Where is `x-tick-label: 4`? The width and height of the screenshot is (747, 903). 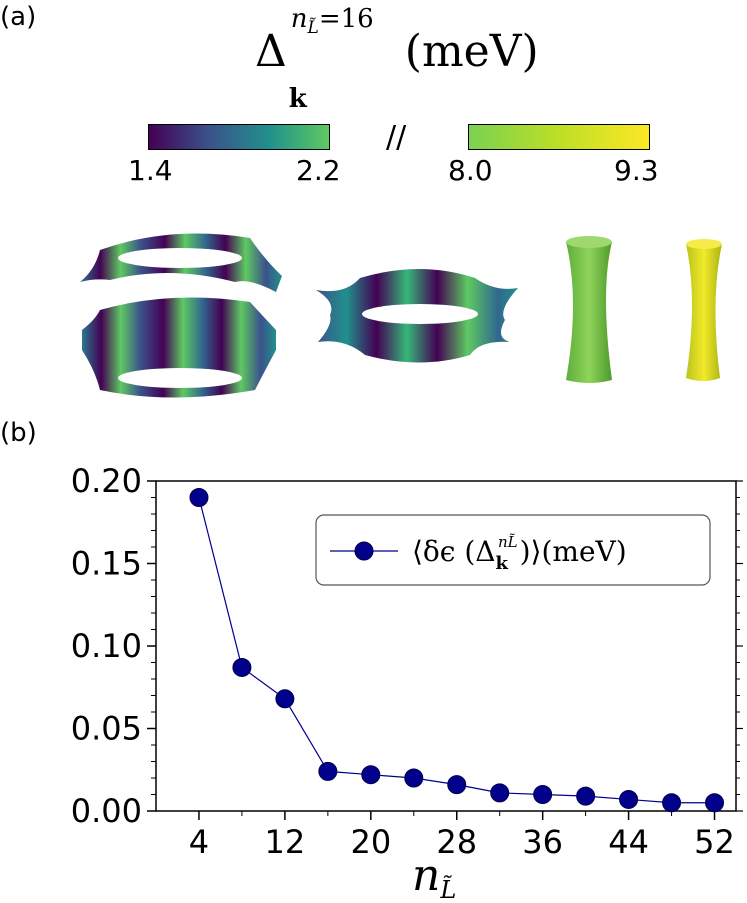 x-tick-label: 4 is located at coordinates (199, 842).